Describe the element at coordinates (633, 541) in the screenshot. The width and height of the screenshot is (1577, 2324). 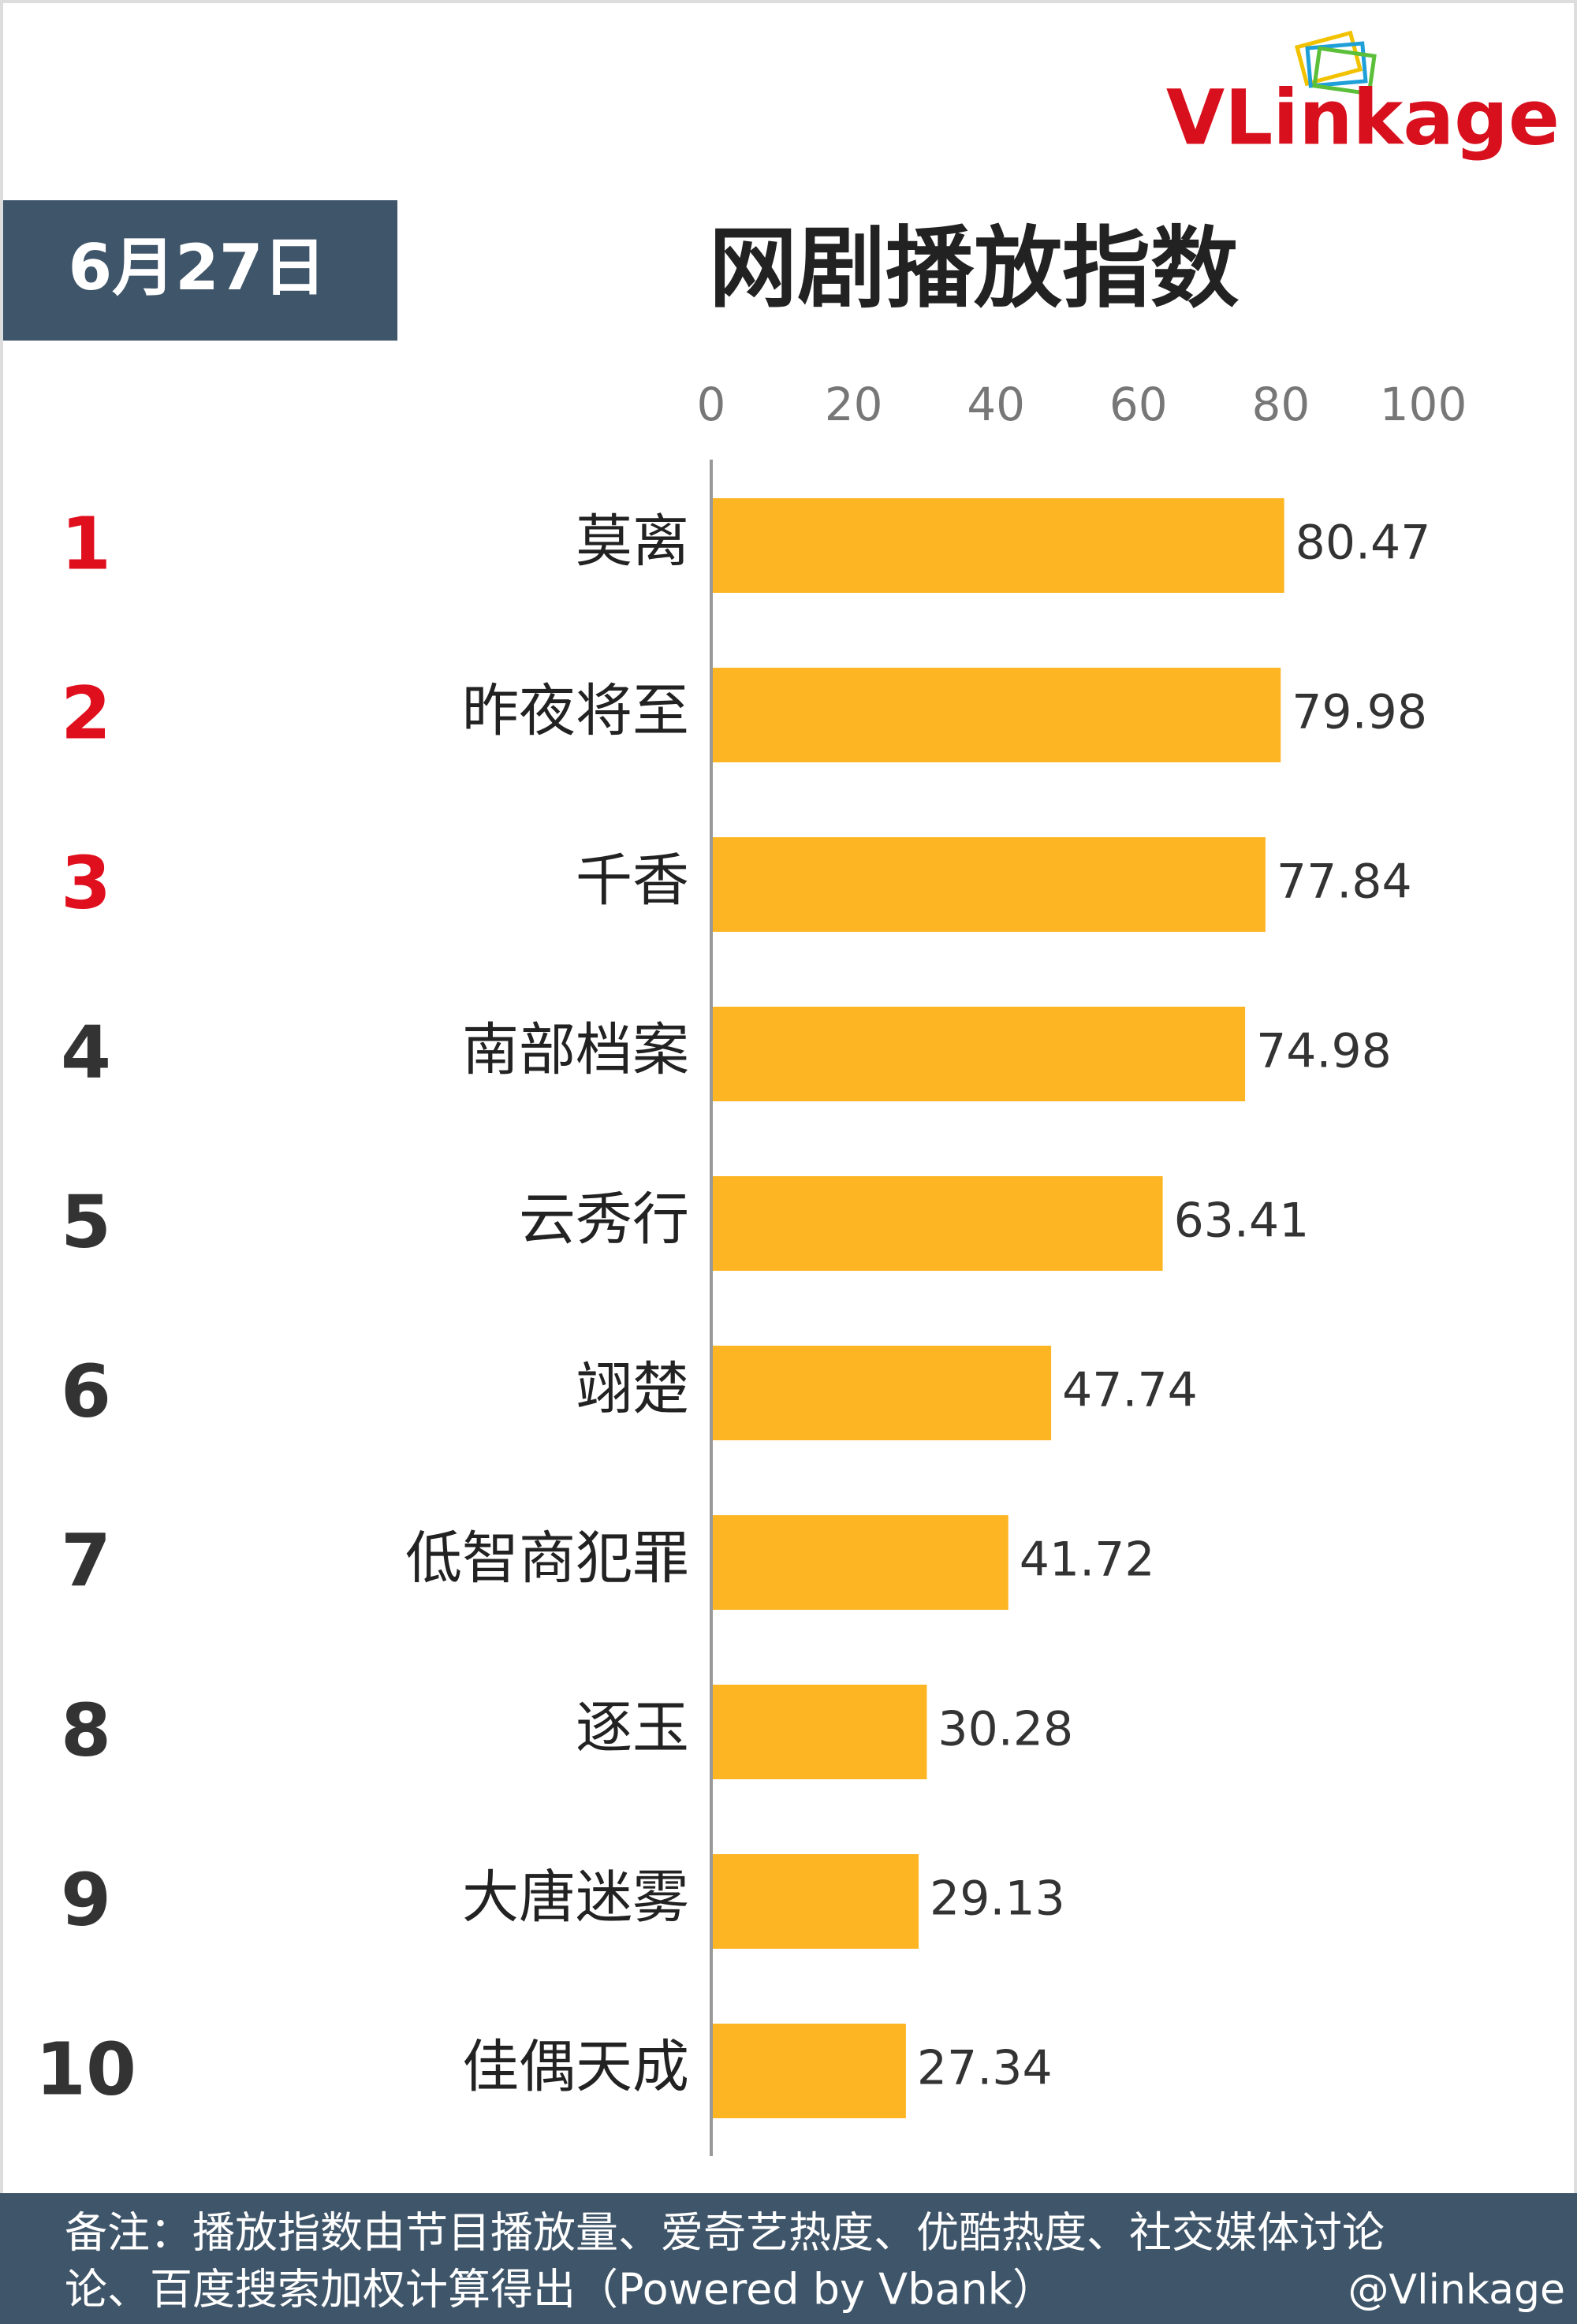
I see `category-label: 莫离` at that location.